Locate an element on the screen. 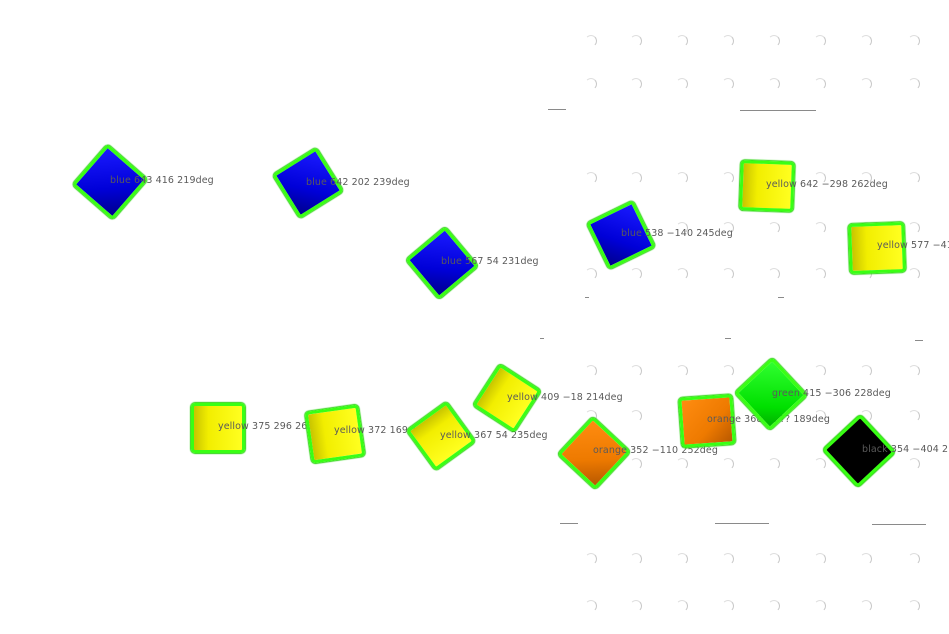 The image size is (949, 634). block-label: black 354 −404 2 is located at coordinates (905, 449).